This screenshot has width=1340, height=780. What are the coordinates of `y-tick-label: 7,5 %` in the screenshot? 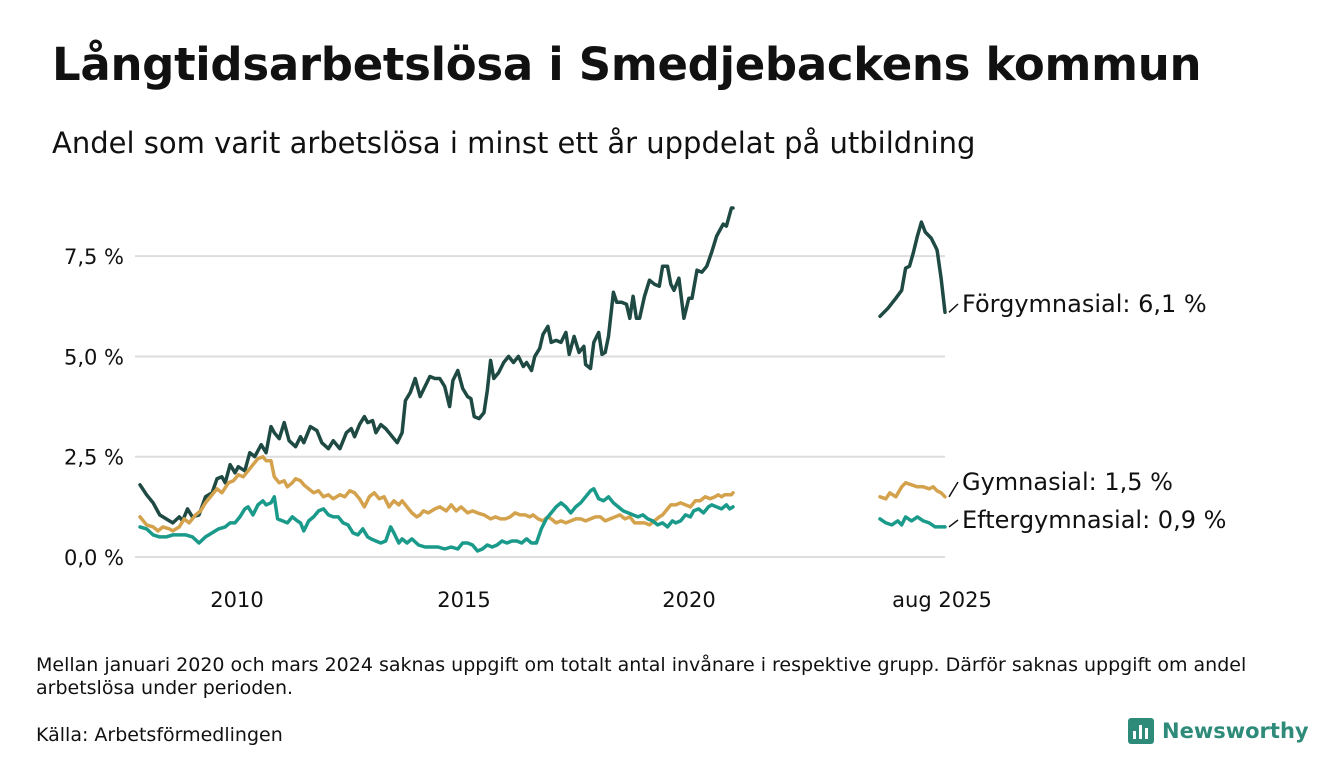 It's located at (94, 257).